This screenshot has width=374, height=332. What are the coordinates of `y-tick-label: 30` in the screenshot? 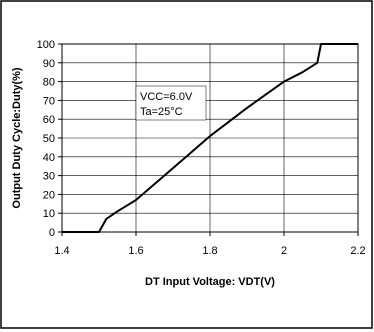 It's located at (49, 177).